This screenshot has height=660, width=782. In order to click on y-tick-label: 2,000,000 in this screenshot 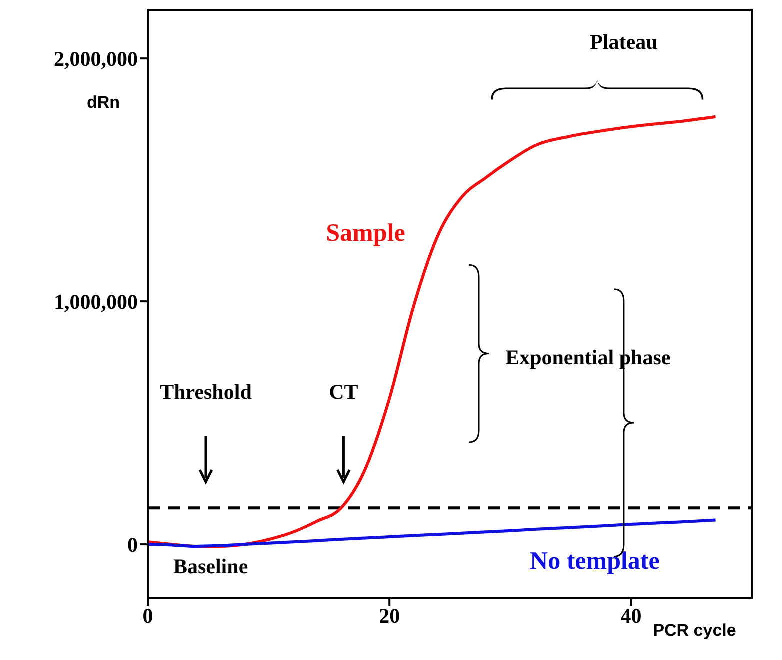, I will do `click(96, 59)`.